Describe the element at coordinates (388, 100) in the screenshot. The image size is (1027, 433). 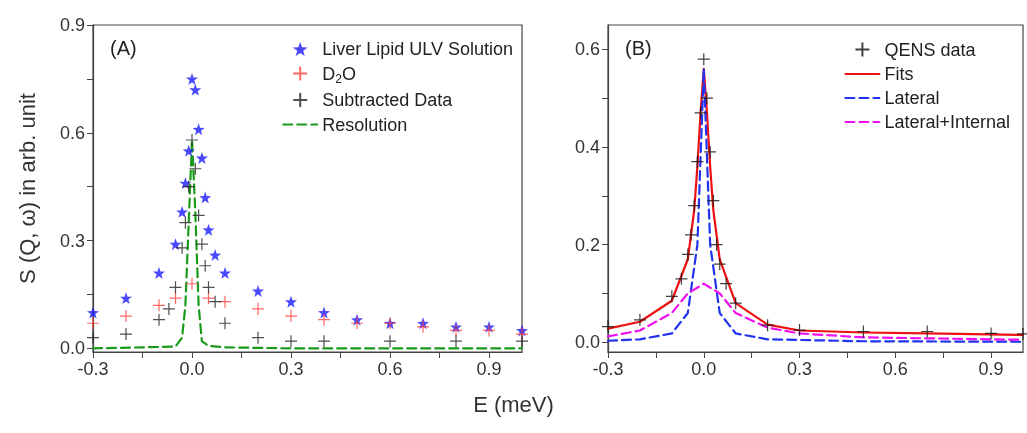
I see `legend-label: Subtracted Data` at that location.